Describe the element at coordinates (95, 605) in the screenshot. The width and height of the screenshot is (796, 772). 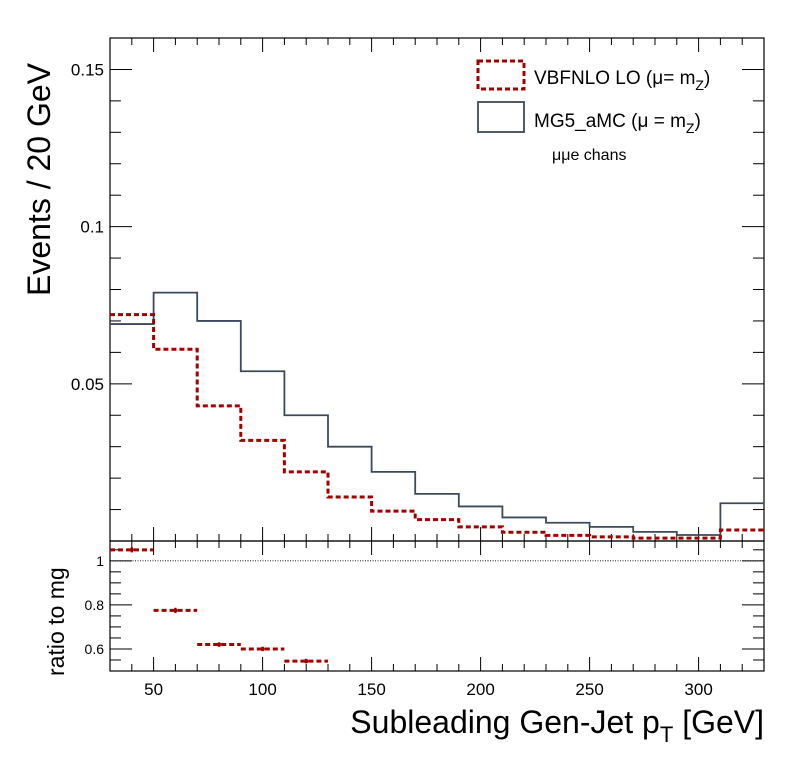
I see `ratio-y-tick-label: 0.8` at that location.